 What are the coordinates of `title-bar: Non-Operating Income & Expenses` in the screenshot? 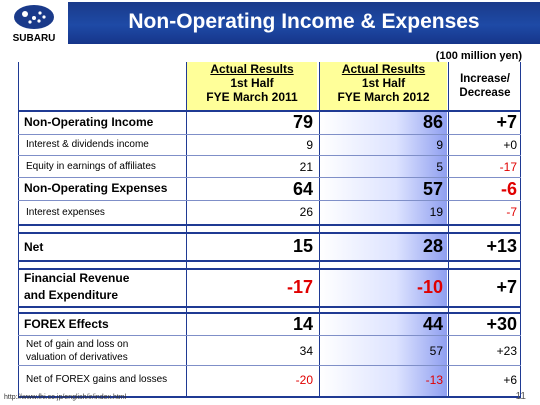 It's located at (304, 23).